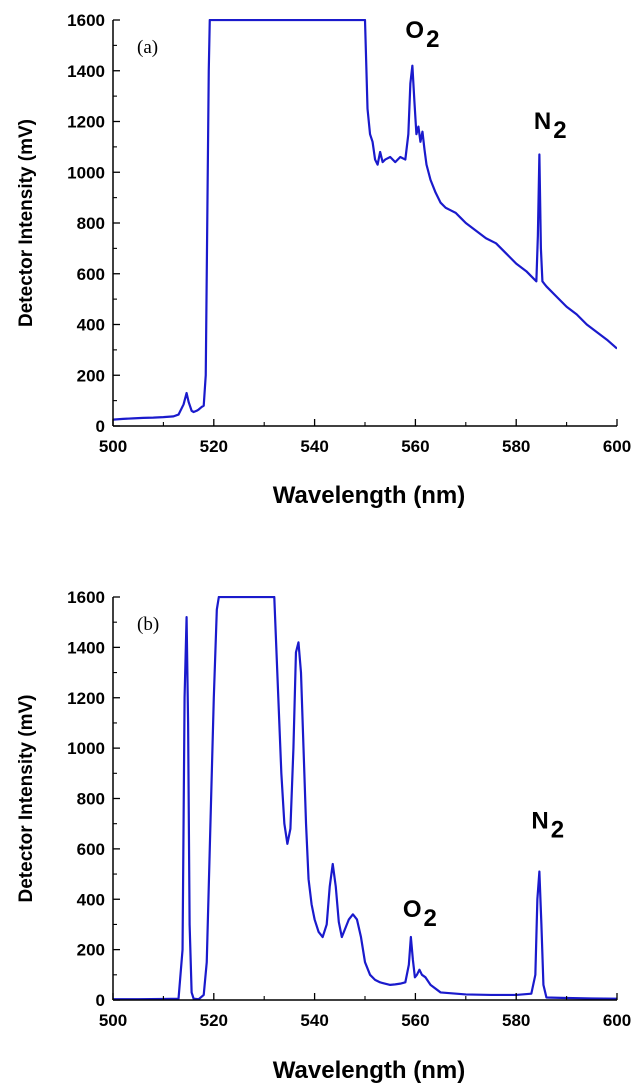 The width and height of the screenshot is (640, 1087). What do you see at coordinates (148, 624) in the screenshot?
I see `panel-label: (b)` at bounding box center [148, 624].